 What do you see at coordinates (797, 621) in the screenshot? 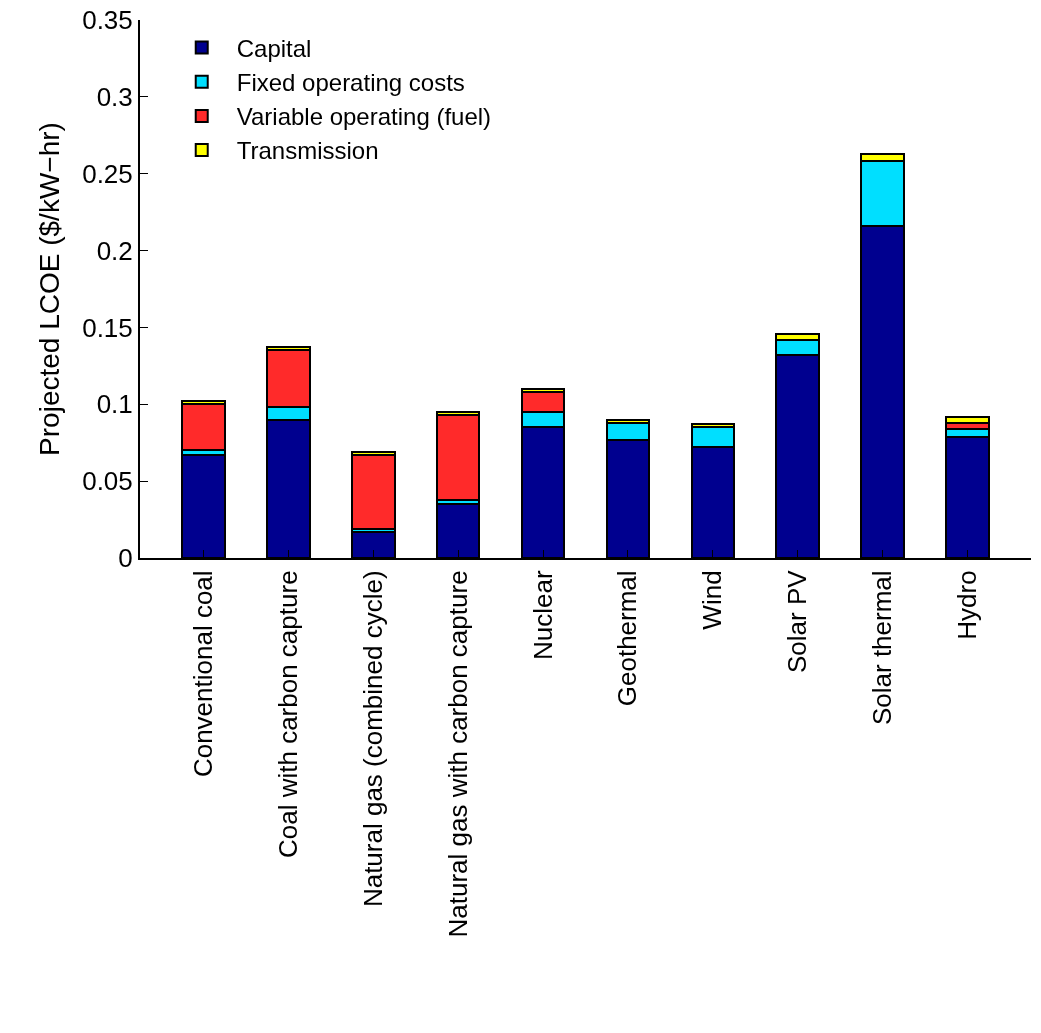
I see `x-tick-label: Solar PV` at bounding box center [797, 621].